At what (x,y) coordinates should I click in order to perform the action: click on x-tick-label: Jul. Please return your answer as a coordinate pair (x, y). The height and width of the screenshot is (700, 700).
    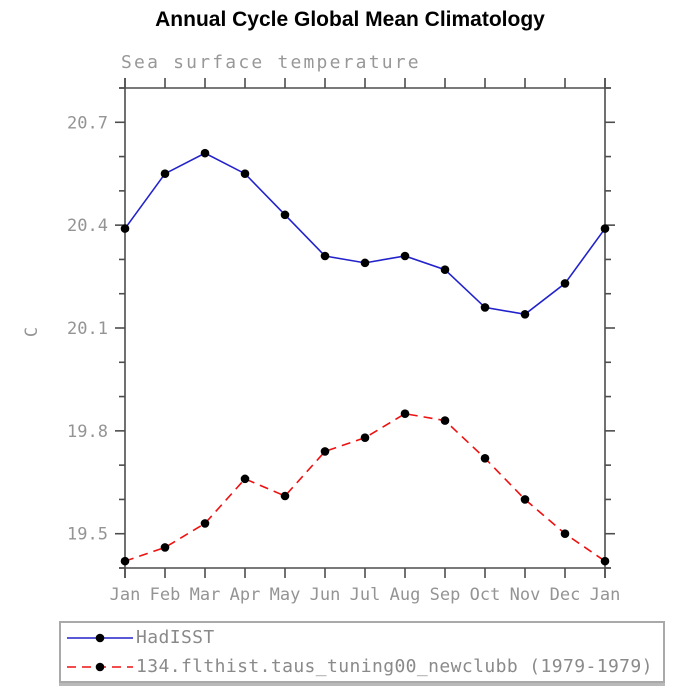
    Looking at the image, I should click on (365, 595).